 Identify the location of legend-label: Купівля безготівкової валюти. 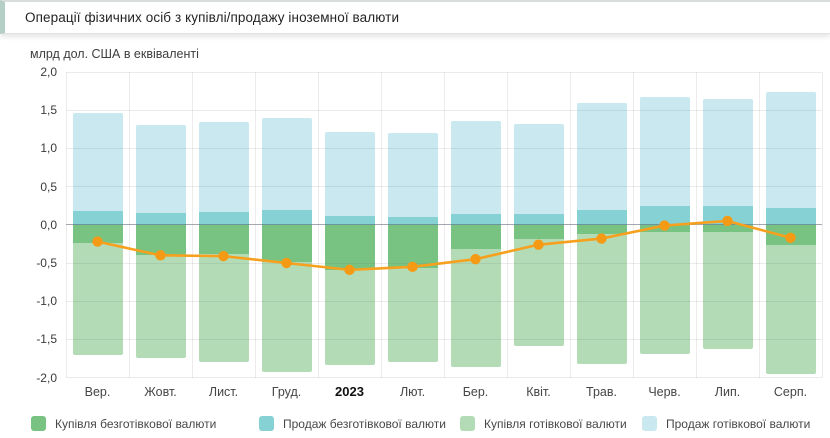
(136, 423).